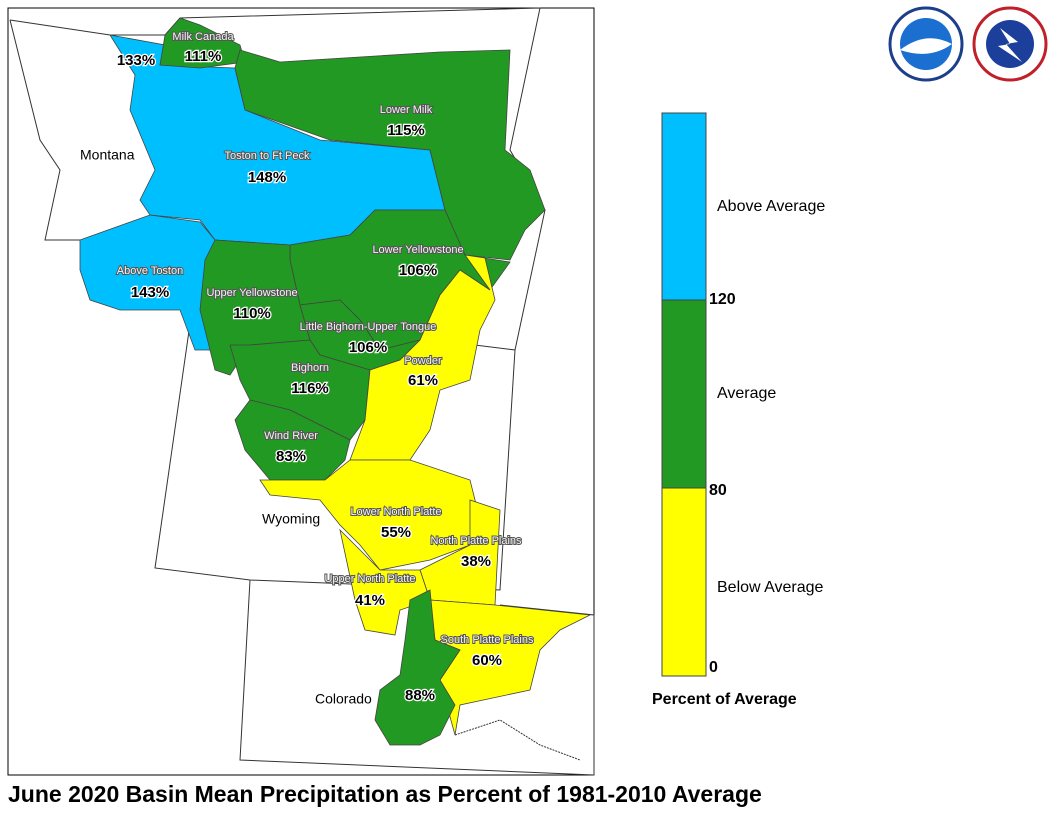  Describe the element at coordinates (310, 388) in the screenshot. I see `basin-value: 116%` at that location.